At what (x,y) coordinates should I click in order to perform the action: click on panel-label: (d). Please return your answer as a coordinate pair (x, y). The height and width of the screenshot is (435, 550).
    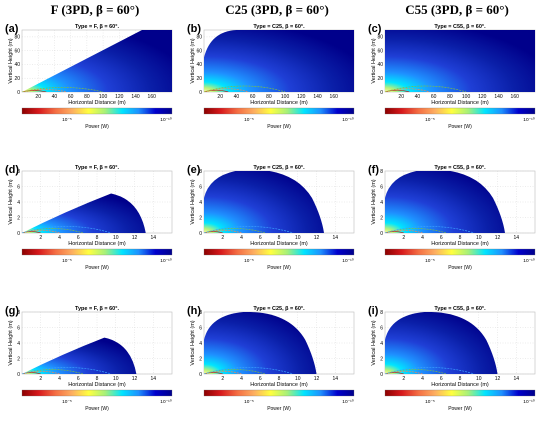
    Looking at the image, I should click on (12, 170).